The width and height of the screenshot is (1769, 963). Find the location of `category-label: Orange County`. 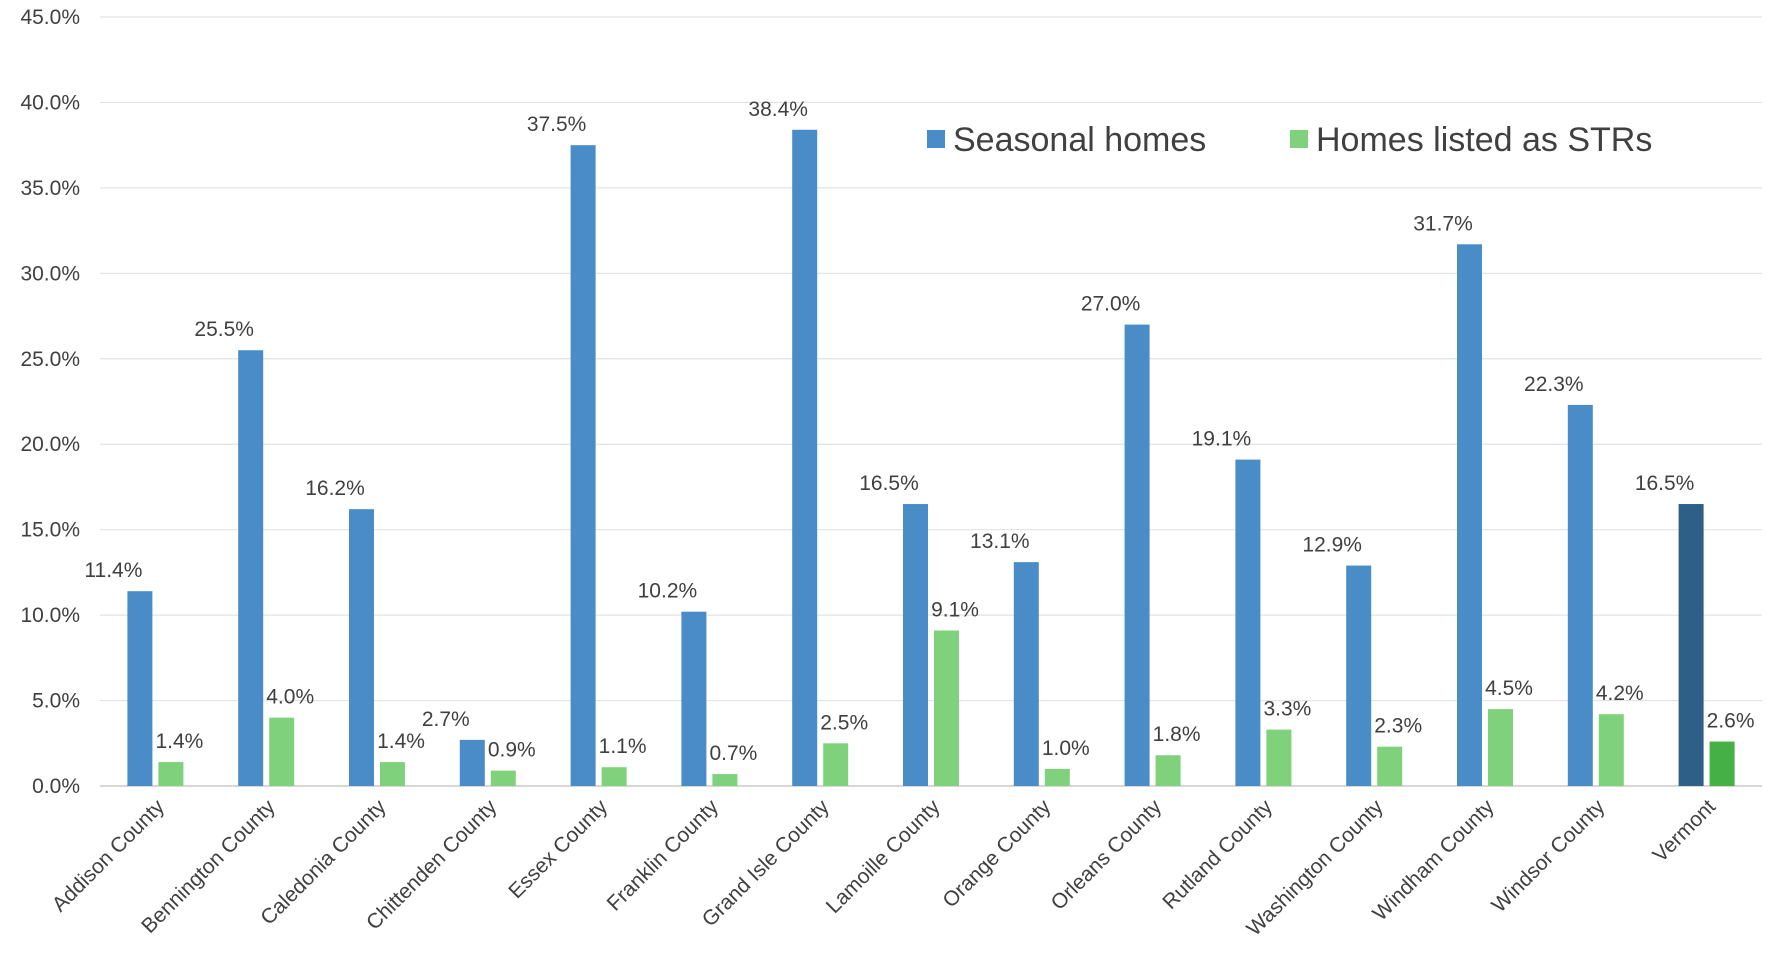

category-label: Orange County is located at coordinates (996, 853).